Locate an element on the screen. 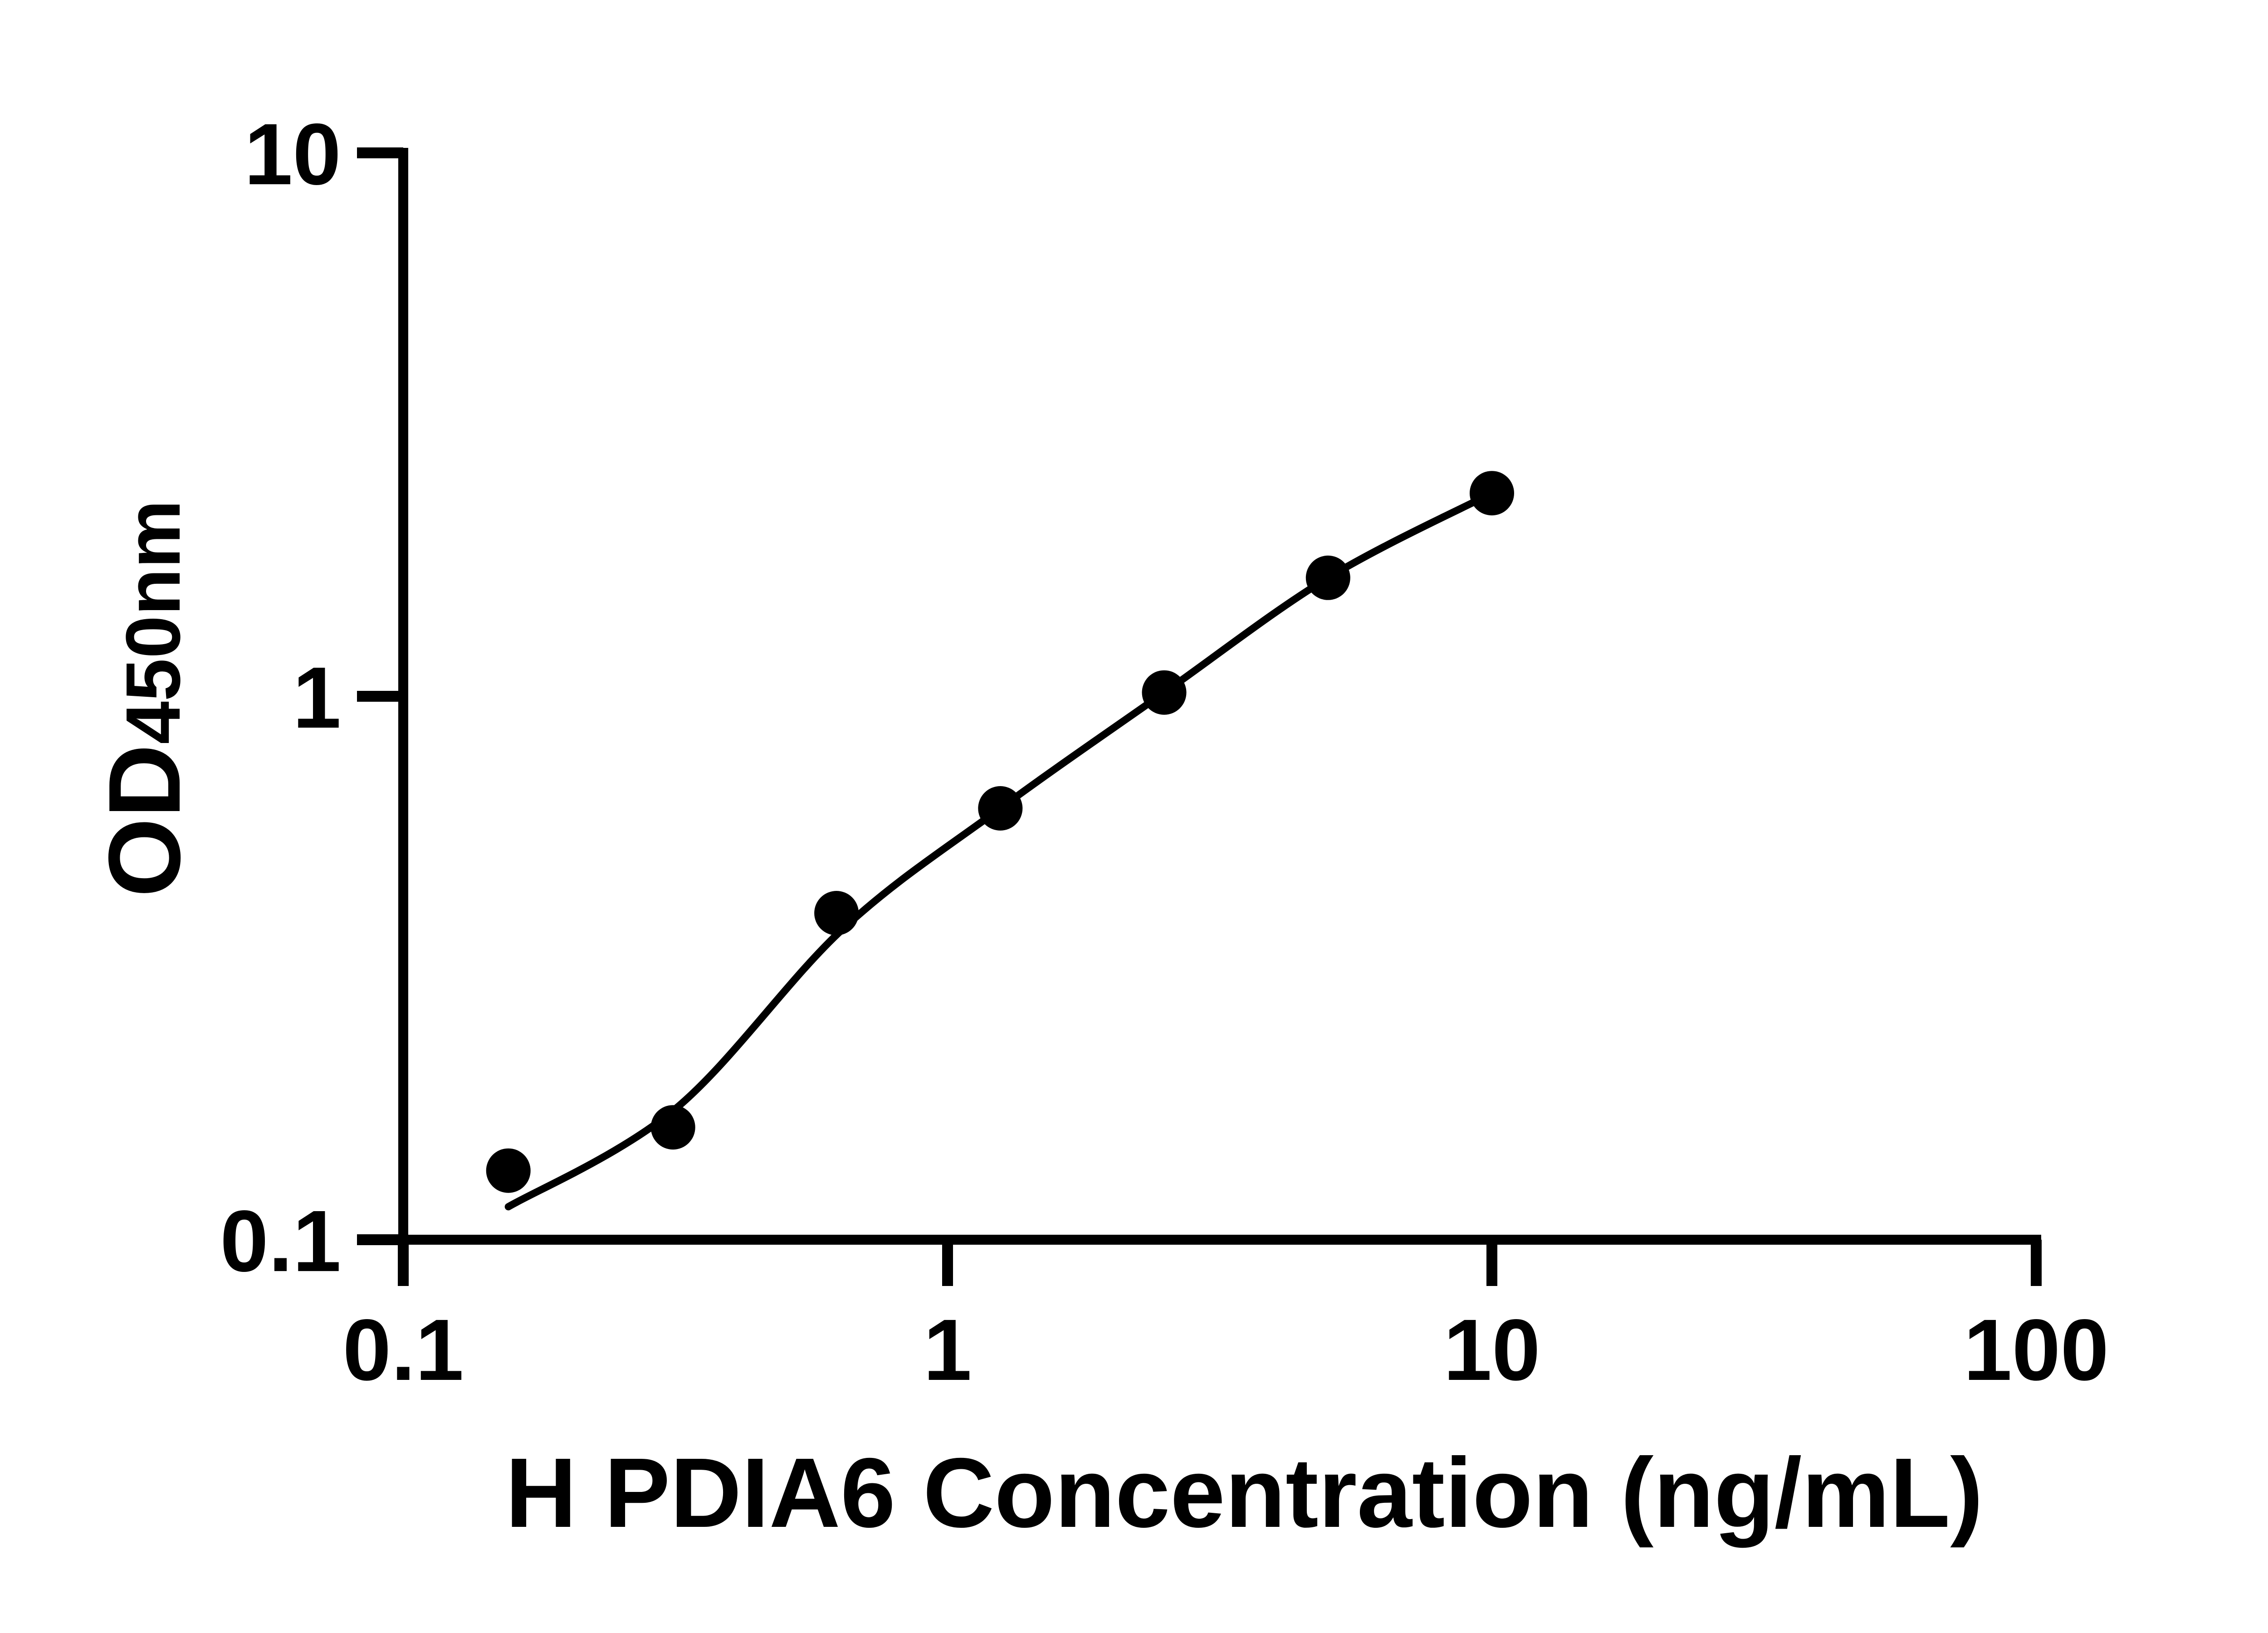 The height and width of the screenshot is (1633, 2268). x-tick-label: 0.1 is located at coordinates (404, 1349).